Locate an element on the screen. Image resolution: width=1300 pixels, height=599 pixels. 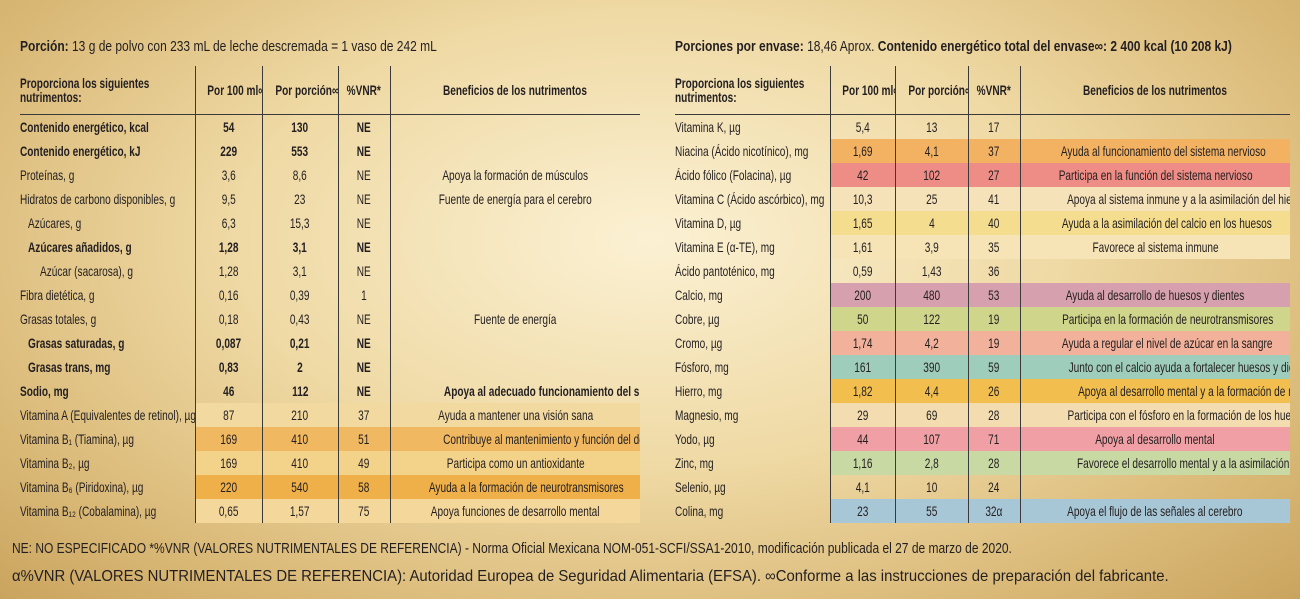
cell: 3,1 is located at coordinates (299, 271).